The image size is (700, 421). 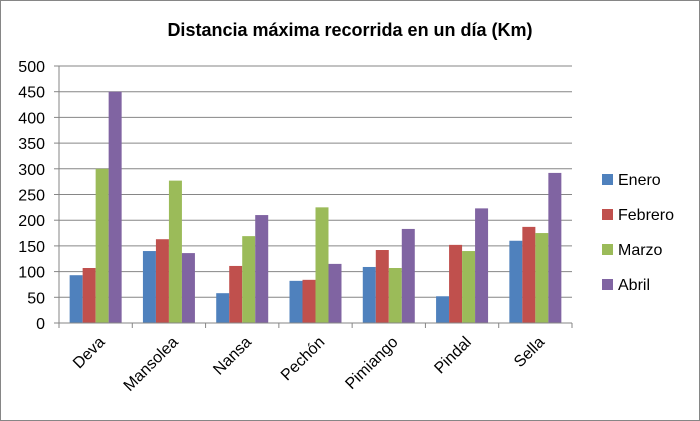 What do you see at coordinates (646, 215) in the screenshot?
I see `legend-label-febrero: Febrero` at bounding box center [646, 215].